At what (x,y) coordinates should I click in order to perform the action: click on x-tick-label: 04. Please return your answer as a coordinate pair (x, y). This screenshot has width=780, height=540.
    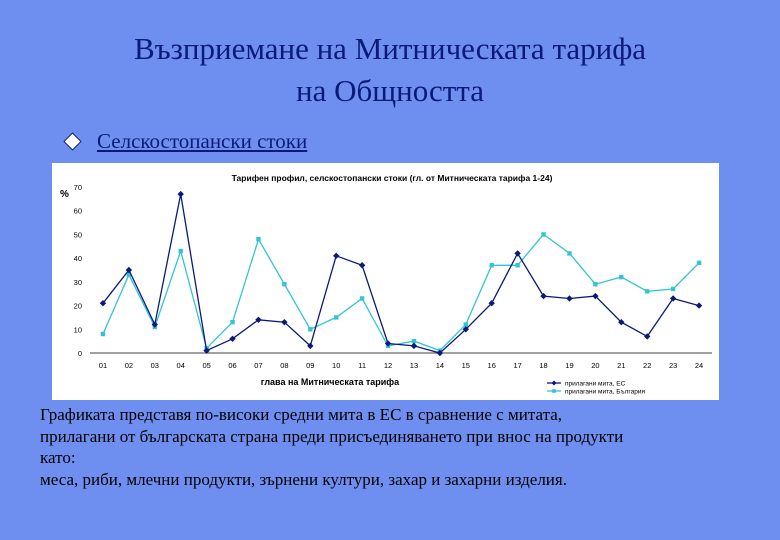
    Looking at the image, I should click on (181, 365).